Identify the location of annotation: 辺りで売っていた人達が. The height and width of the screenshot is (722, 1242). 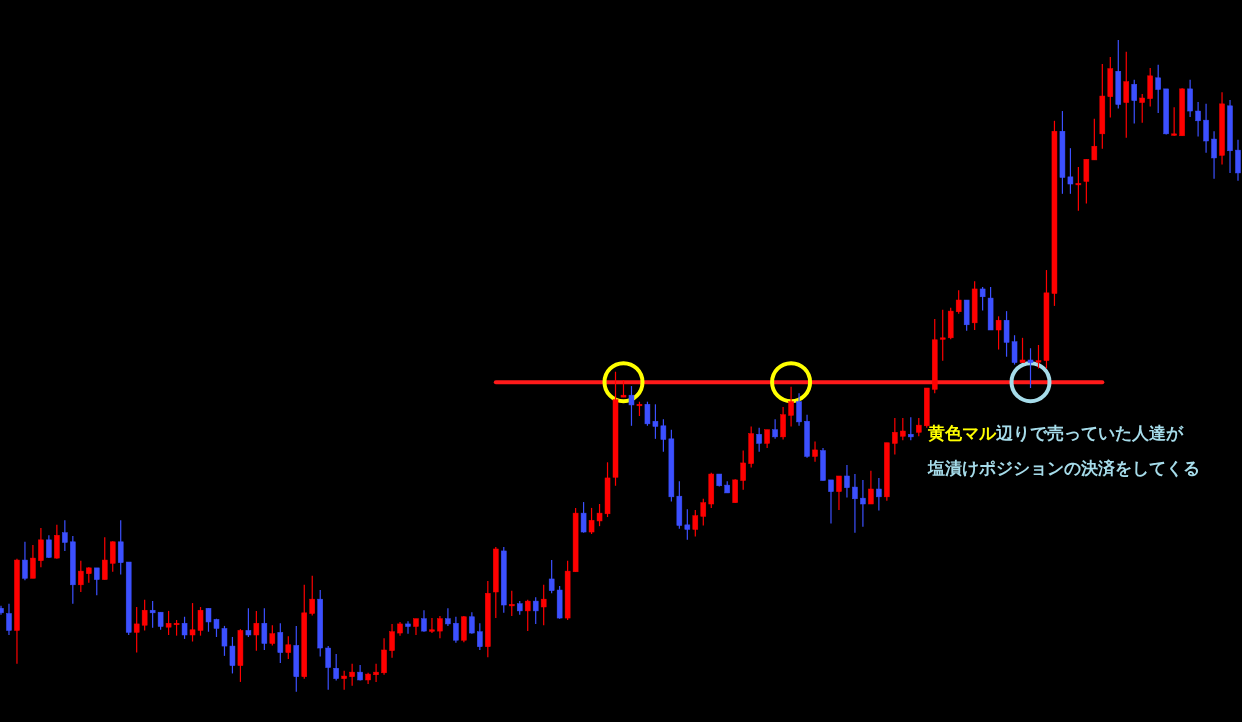
(1089, 433).